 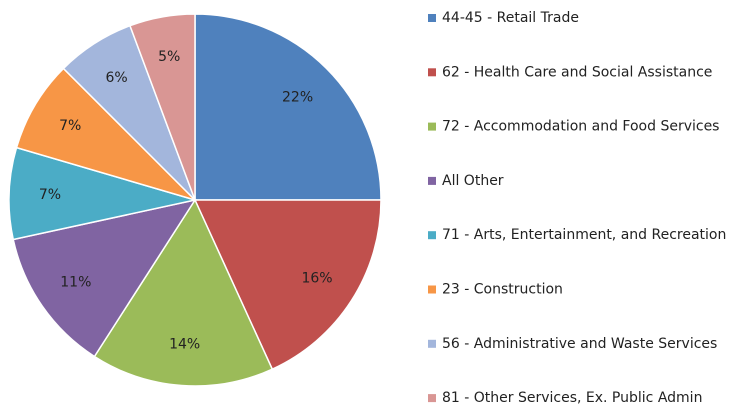 What do you see at coordinates (510, 18) in the screenshot?
I see `legend-label: 44-45 - Retail Trade` at bounding box center [510, 18].